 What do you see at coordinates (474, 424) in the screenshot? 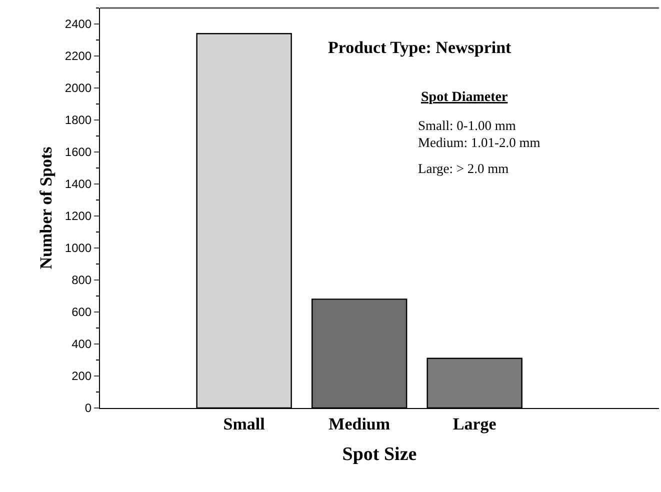
I see `x-tick-label: Large` at bounding box center [474, 424].